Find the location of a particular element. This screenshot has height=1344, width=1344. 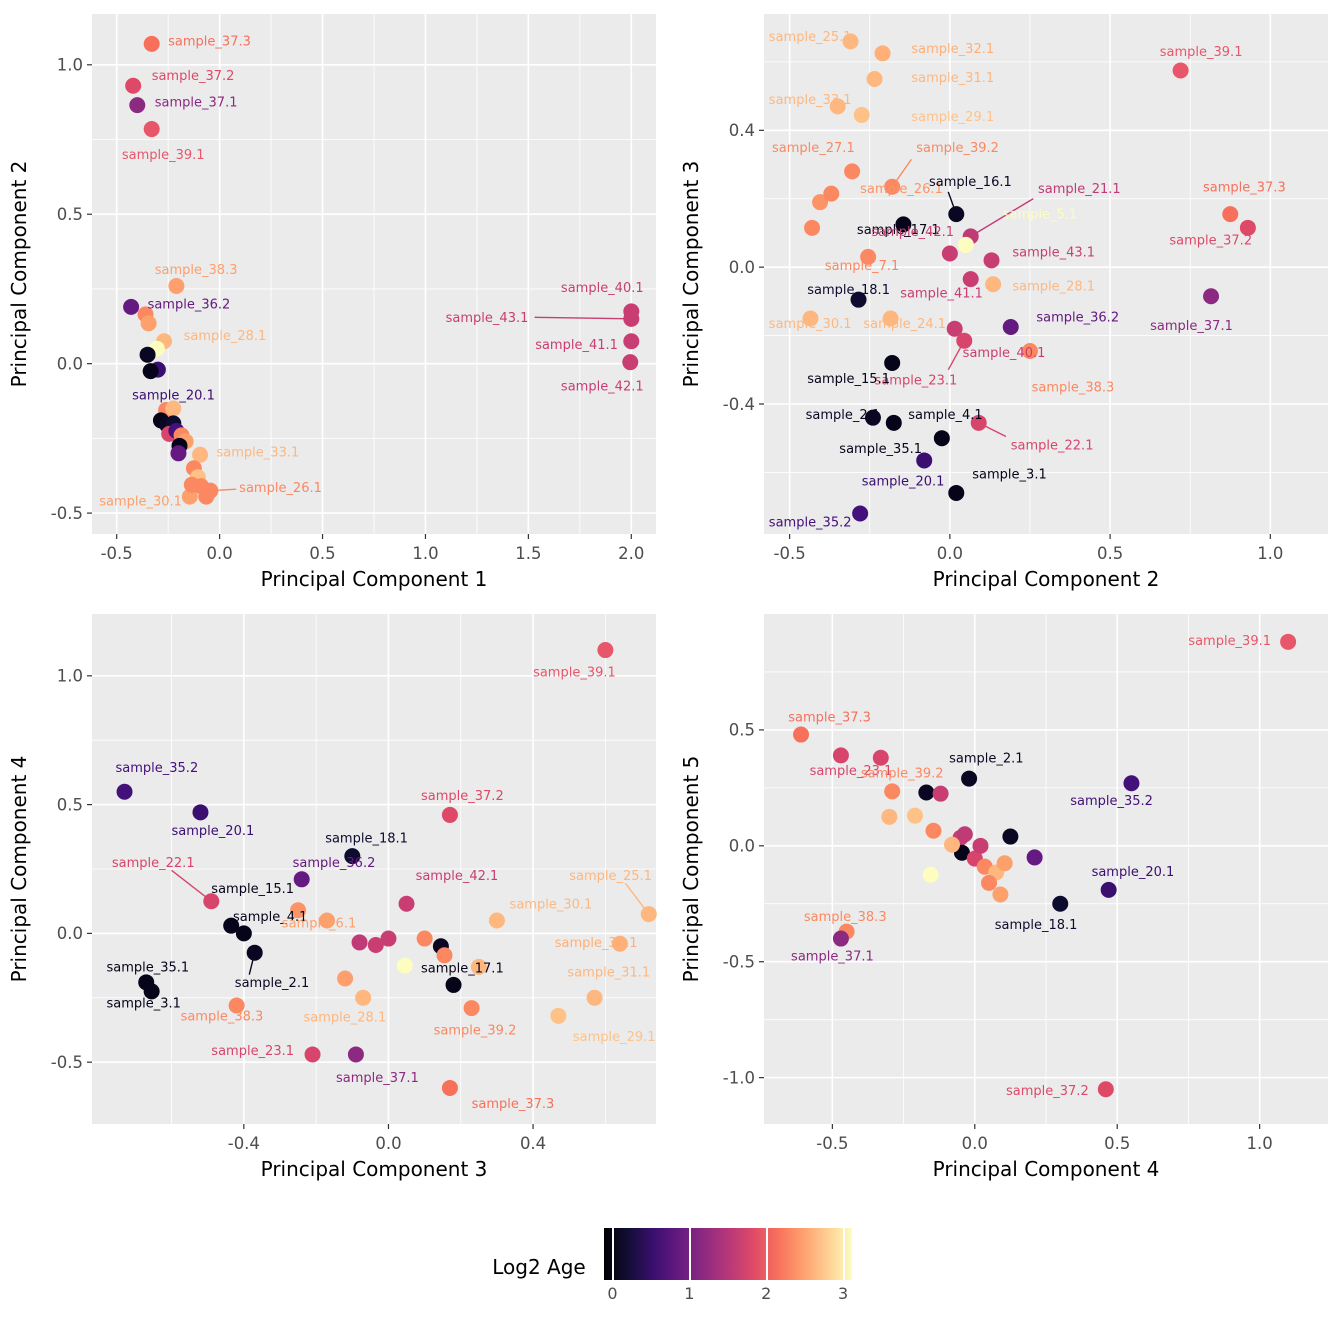

point-label: sample_29.1 is located at coordinates (614, 1037).